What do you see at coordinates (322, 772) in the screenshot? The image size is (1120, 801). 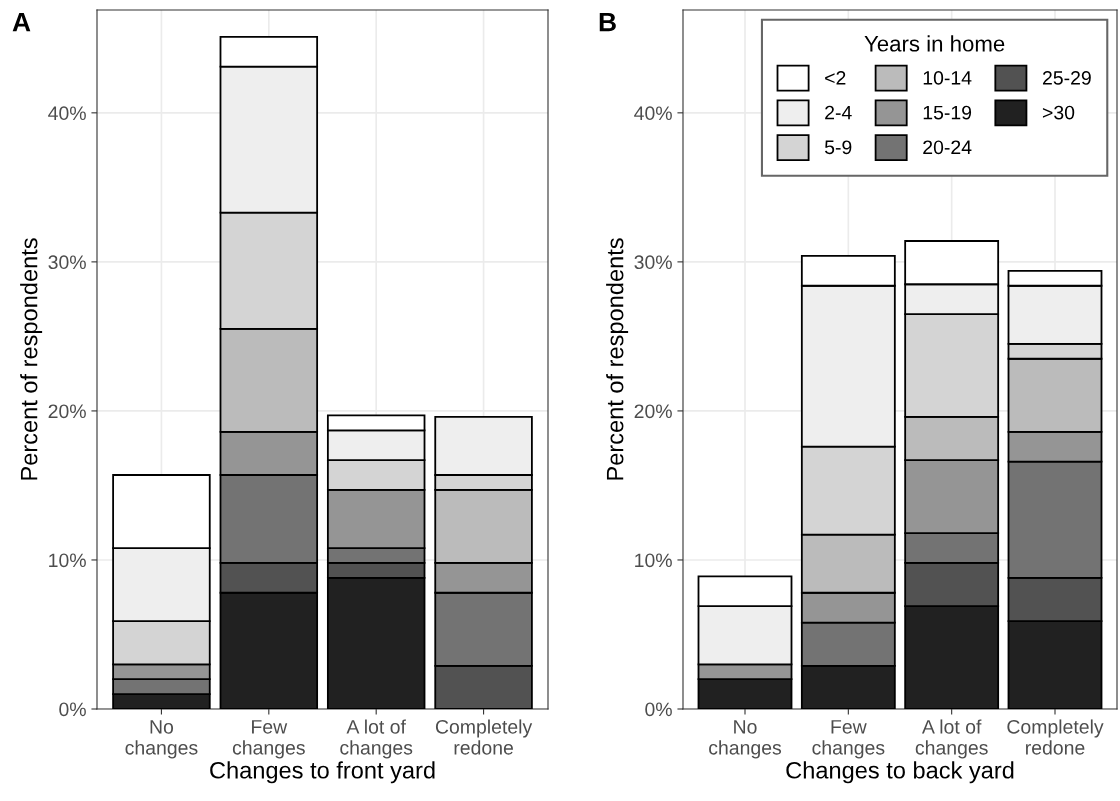 I see `x-axis-title: Changes to front yard` at bounding box center [322, 772].